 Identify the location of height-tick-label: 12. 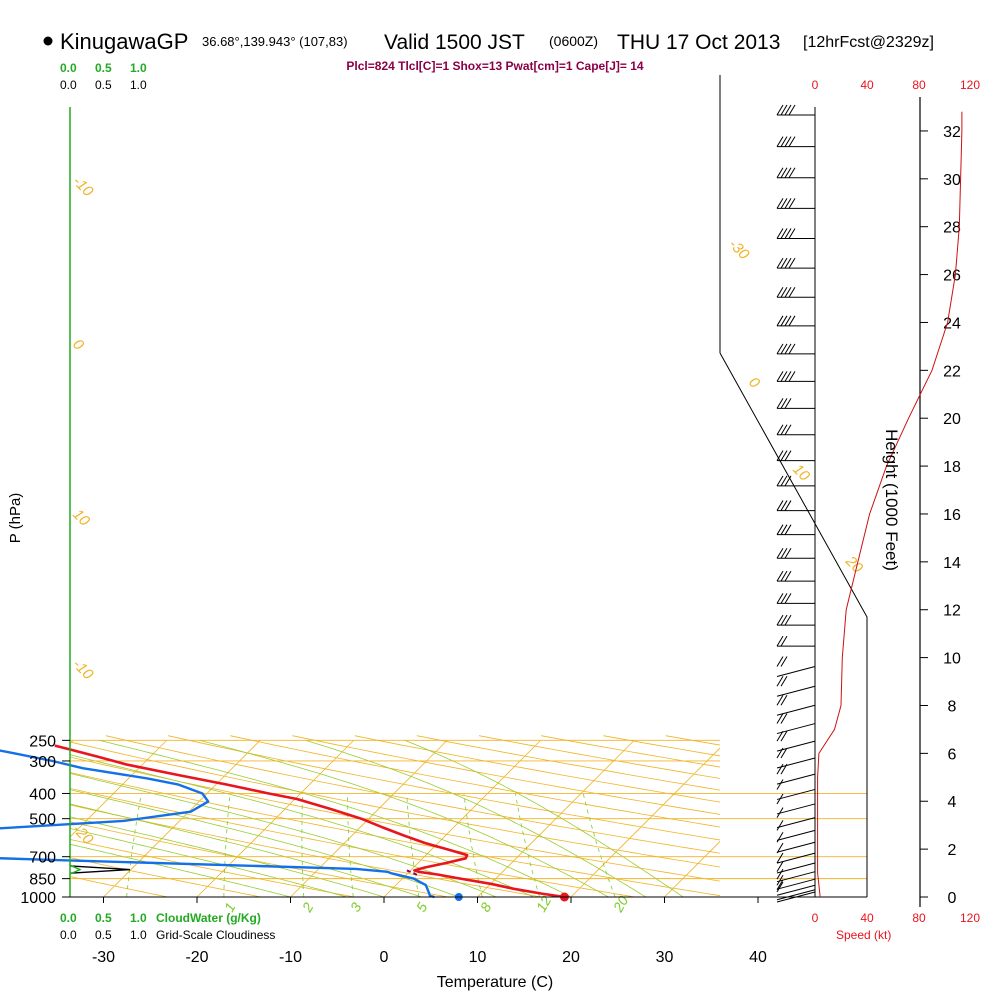
(952, 611).